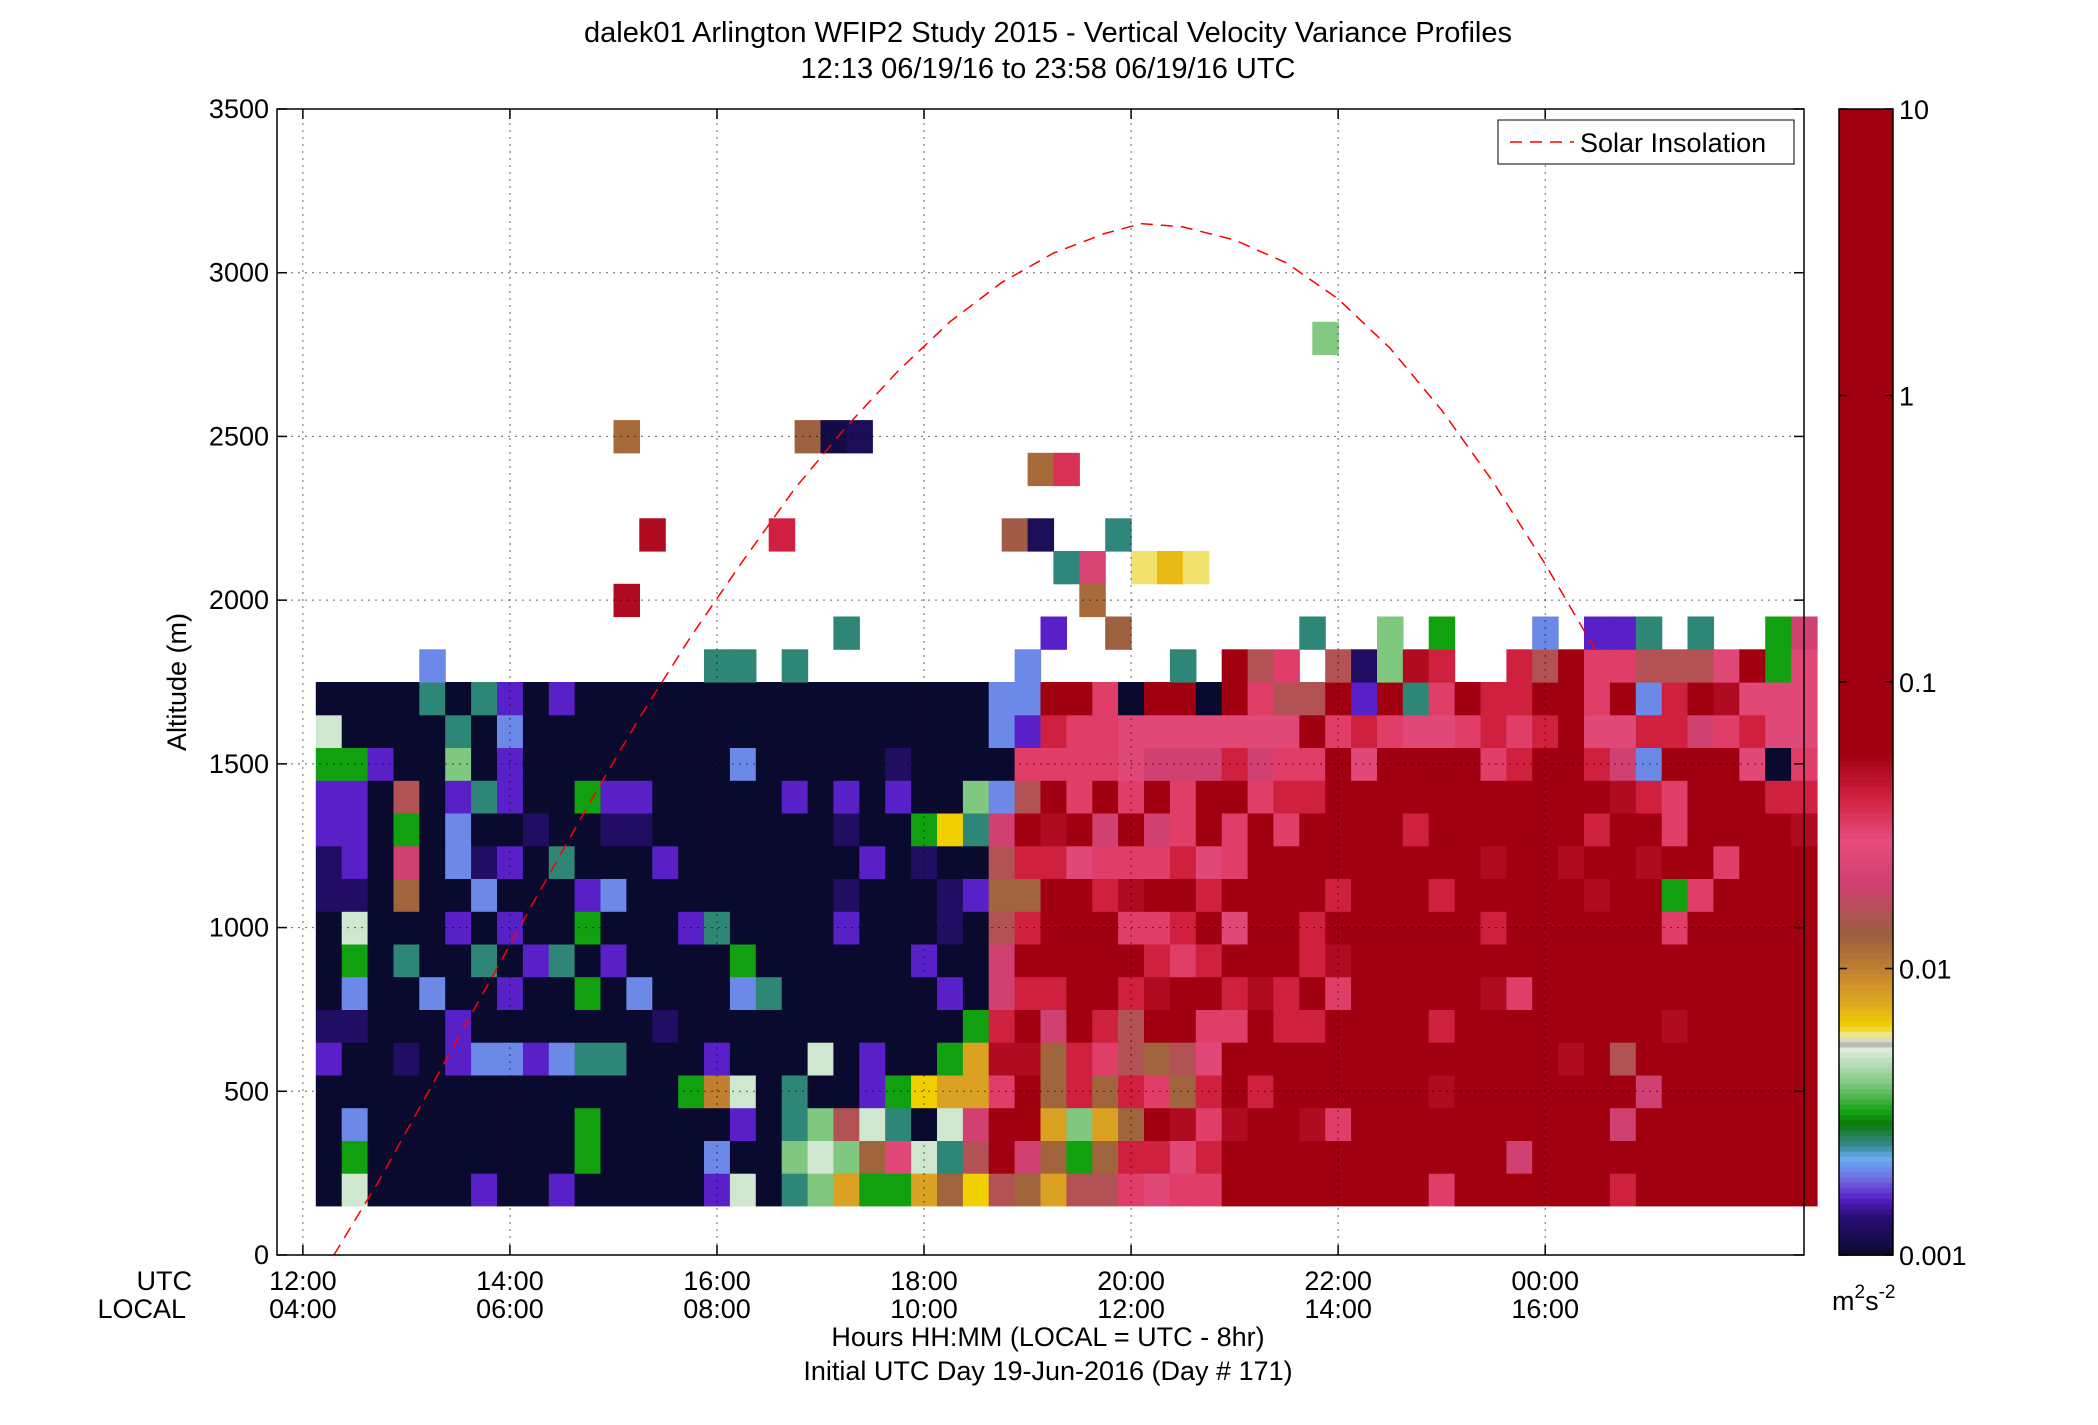  I want to click on row-label-local: LOCAL, so click(141, 1309).